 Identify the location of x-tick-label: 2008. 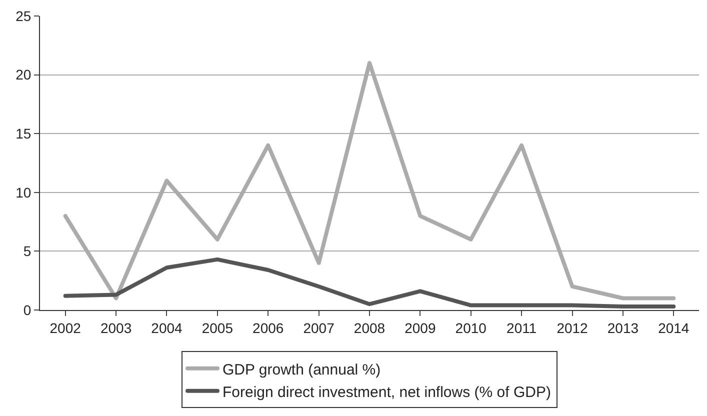
(370, 328).